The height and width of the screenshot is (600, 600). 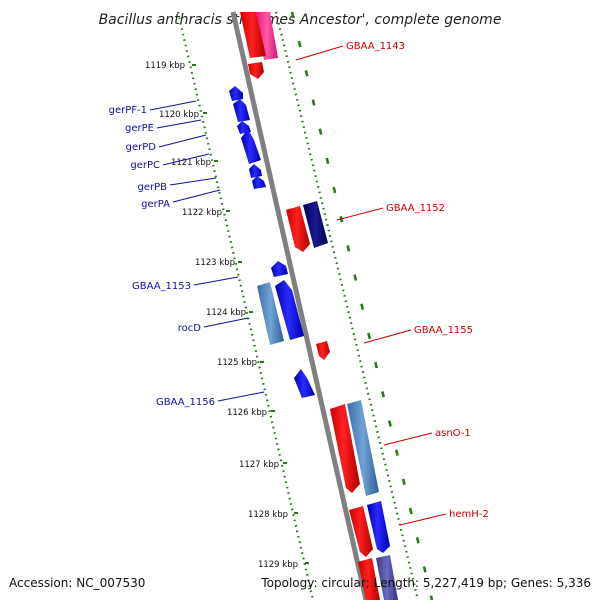 What do you see at coordinates (202, 213) in the screenshot?
I see `tick-label: 1122 kbp` at bounding box center [202, 213].